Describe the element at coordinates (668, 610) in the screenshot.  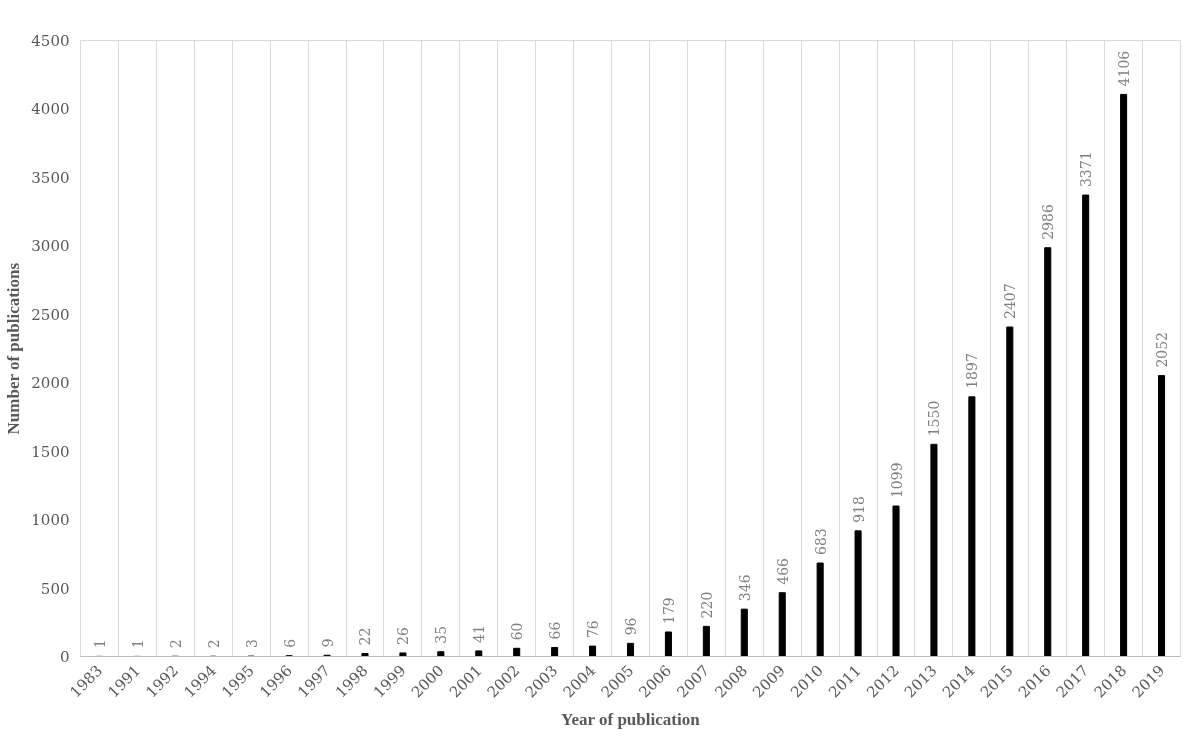
I see `data-label: 179` at that location.